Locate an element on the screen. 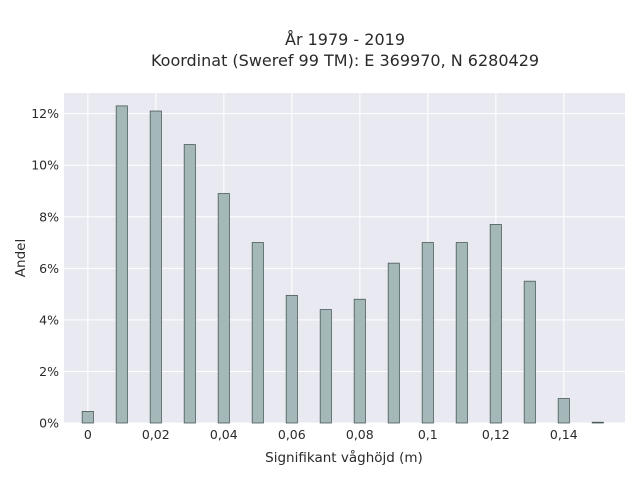 The image size is (640, 480). x-tick-label: 0,14 is located at coordinates (564, 434).